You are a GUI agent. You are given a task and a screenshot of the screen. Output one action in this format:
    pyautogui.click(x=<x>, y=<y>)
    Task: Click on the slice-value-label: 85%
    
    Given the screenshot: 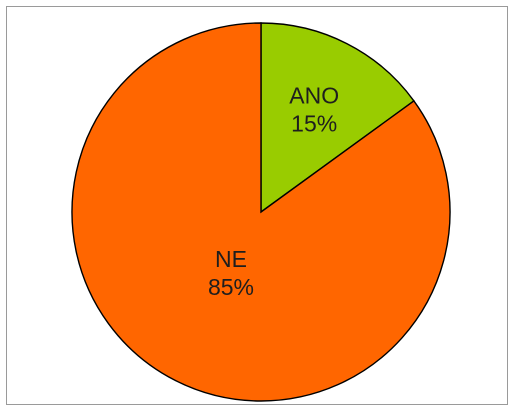 What is the action you would take?
    pyautogui.click(x=231, y=287)
    